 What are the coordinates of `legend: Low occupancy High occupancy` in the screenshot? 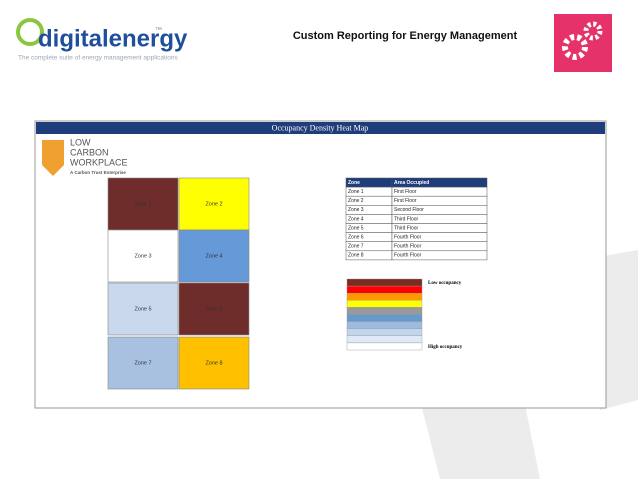 It's located at (404, 314).